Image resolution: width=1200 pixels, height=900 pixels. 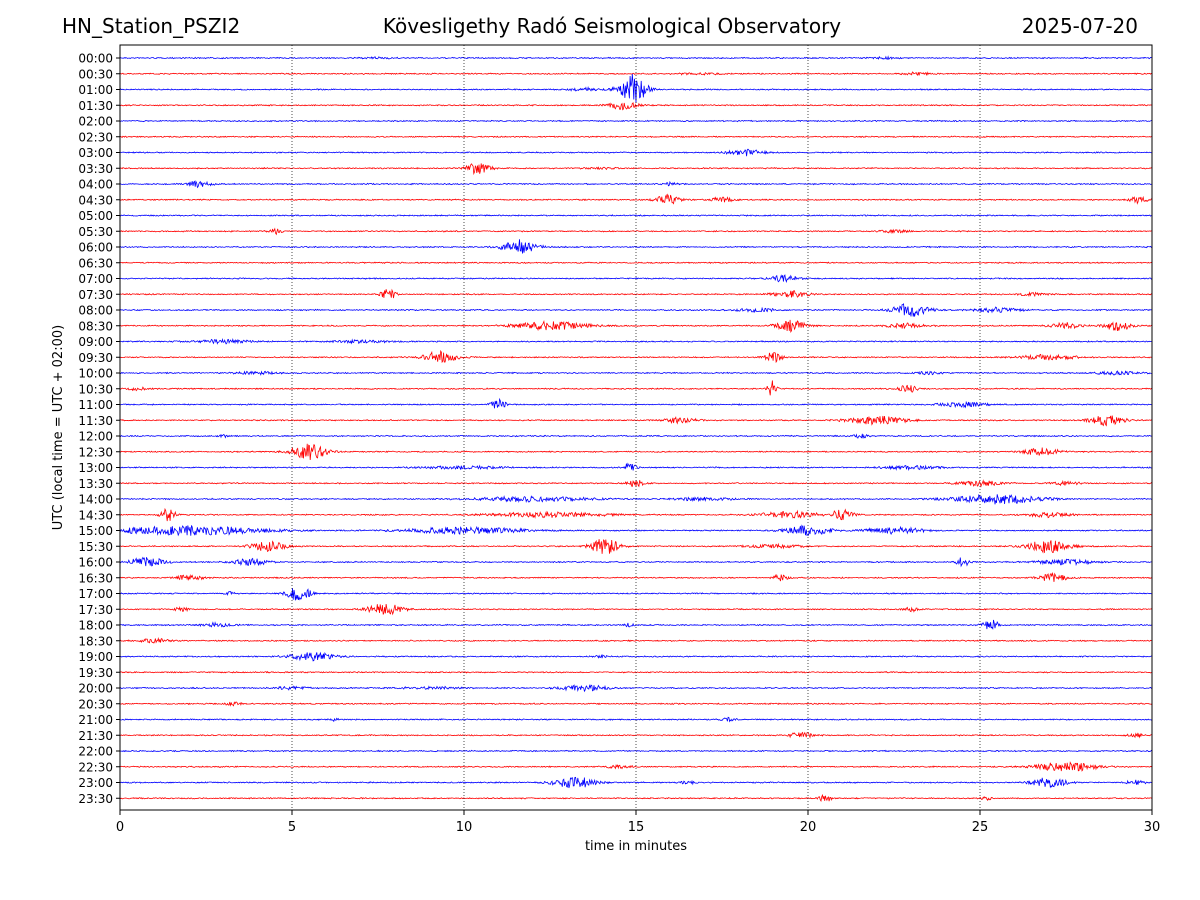 What do you see at coordinates (95, 563) in the screenshot?
I see `y-tick-label: 16:00` at bounding box center [95, 563].